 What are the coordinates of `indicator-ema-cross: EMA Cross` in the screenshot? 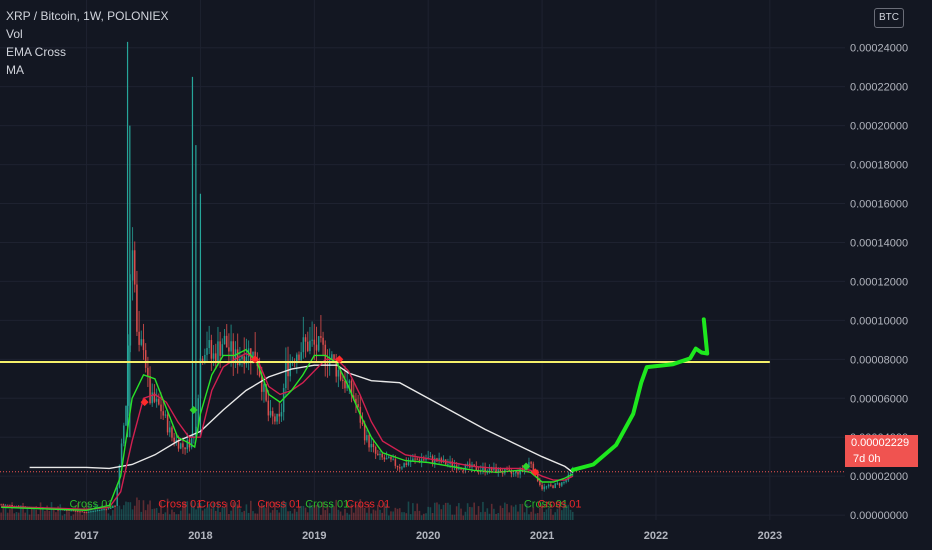 It's located at (36, 52).